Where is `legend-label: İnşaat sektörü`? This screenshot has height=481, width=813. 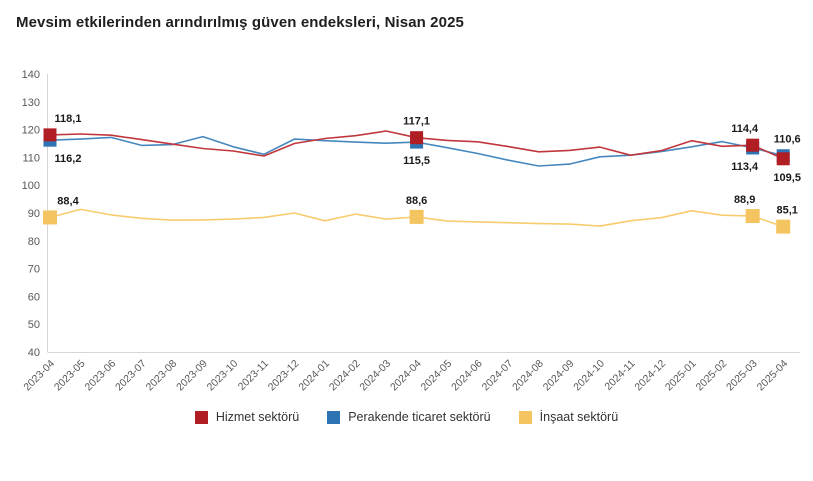
legend-label: İnşaat sektörü is located at coordinates (579, 417).